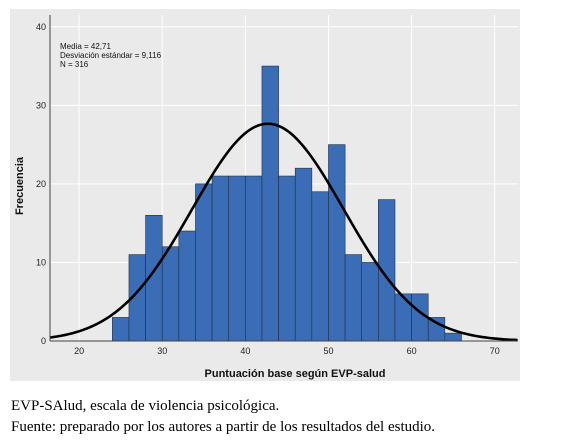  Describe the element at coordinates (295, 374) in the screenshot. I see `x-axis-title: Puntuación base según EVP-salud` at that location.